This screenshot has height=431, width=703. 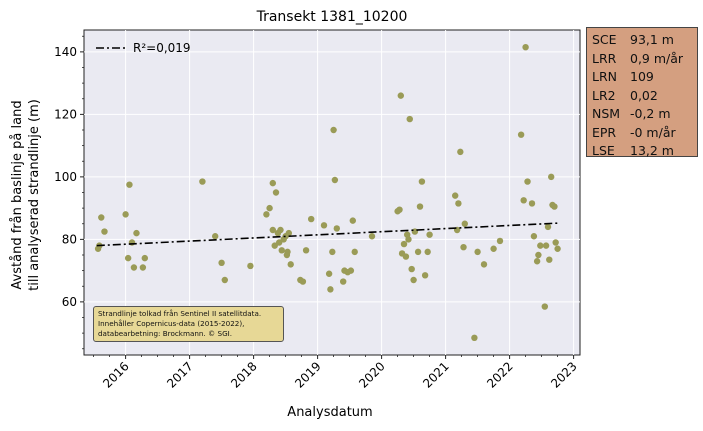 I want to click on stat-label: SCE, so click(x=604, y=39).